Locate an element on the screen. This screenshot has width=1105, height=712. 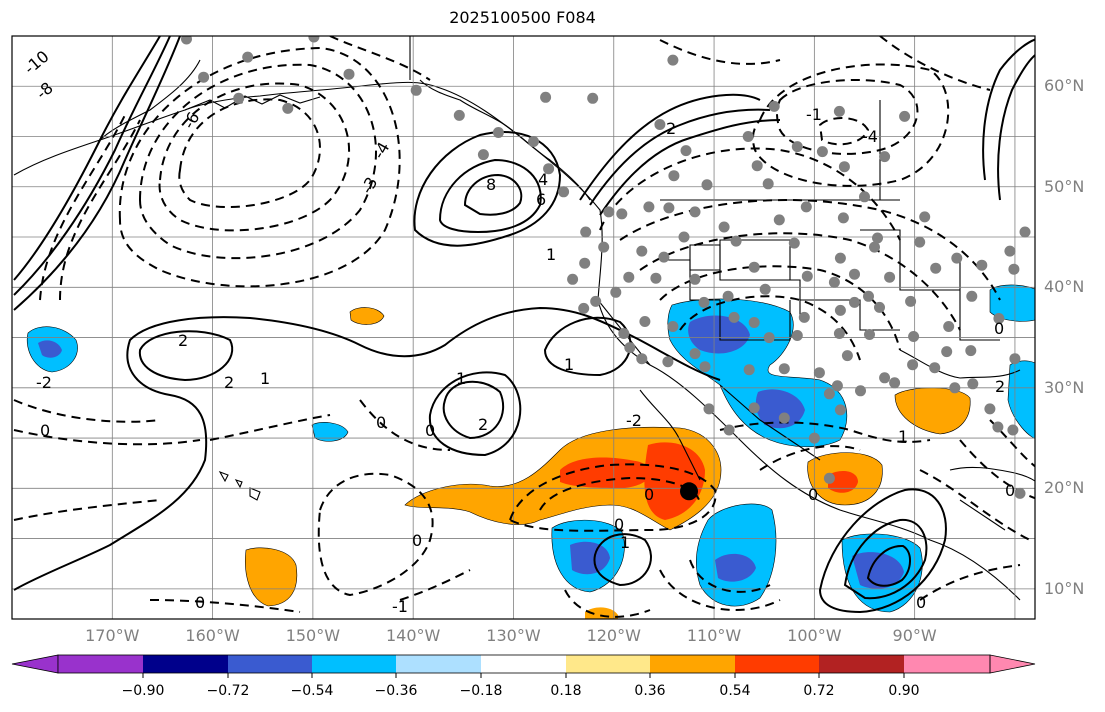
contour-label-0-south: 0 is located at coordinates (649, 494).